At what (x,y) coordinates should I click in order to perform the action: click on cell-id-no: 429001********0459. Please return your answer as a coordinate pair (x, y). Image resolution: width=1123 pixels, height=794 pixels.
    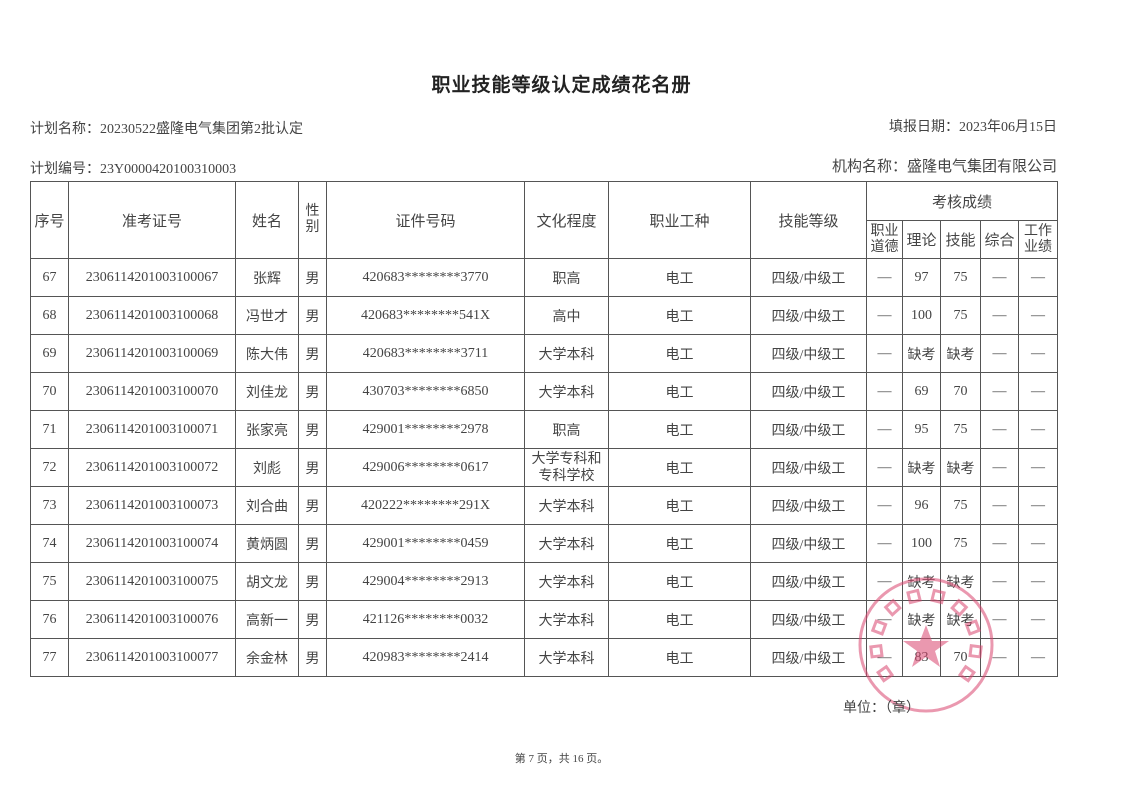
    Looking at the image, I should click on (425, 543).